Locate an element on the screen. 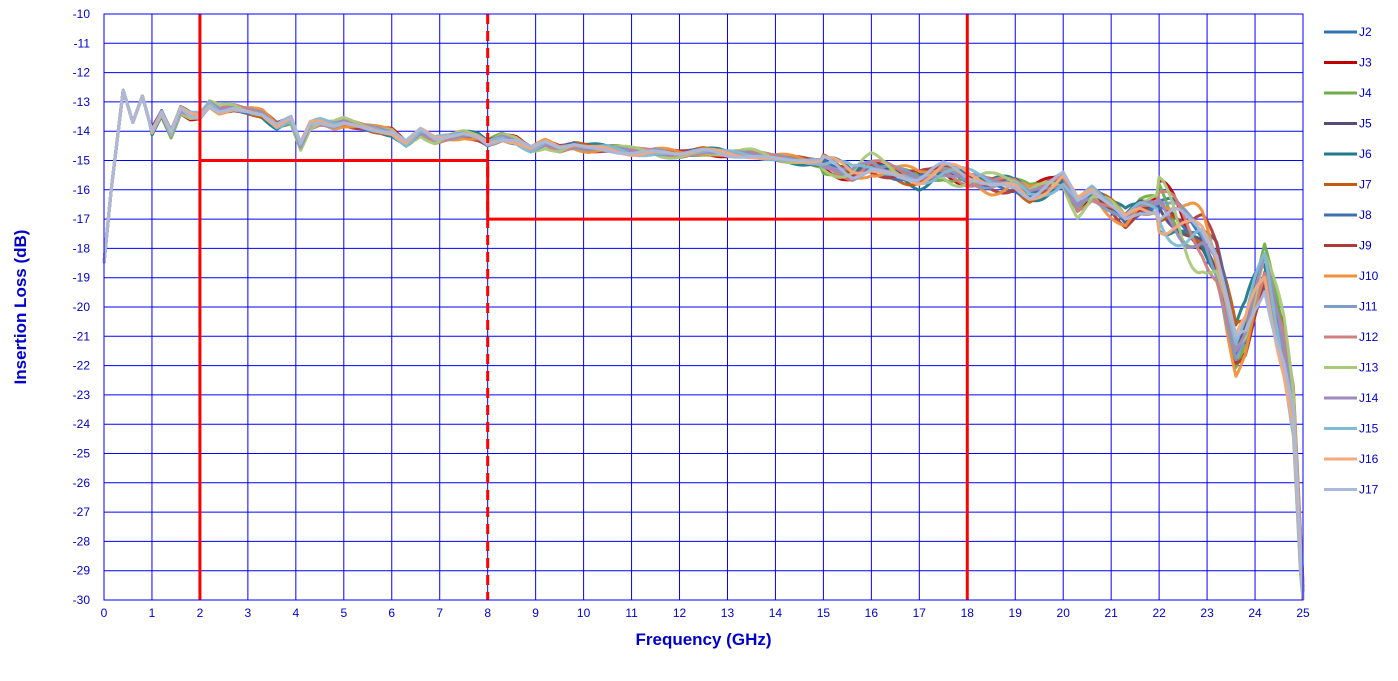 The height and width of the screenshot is (681, 1398). y-tick-label: -24 is located at coordinates (82, 424).